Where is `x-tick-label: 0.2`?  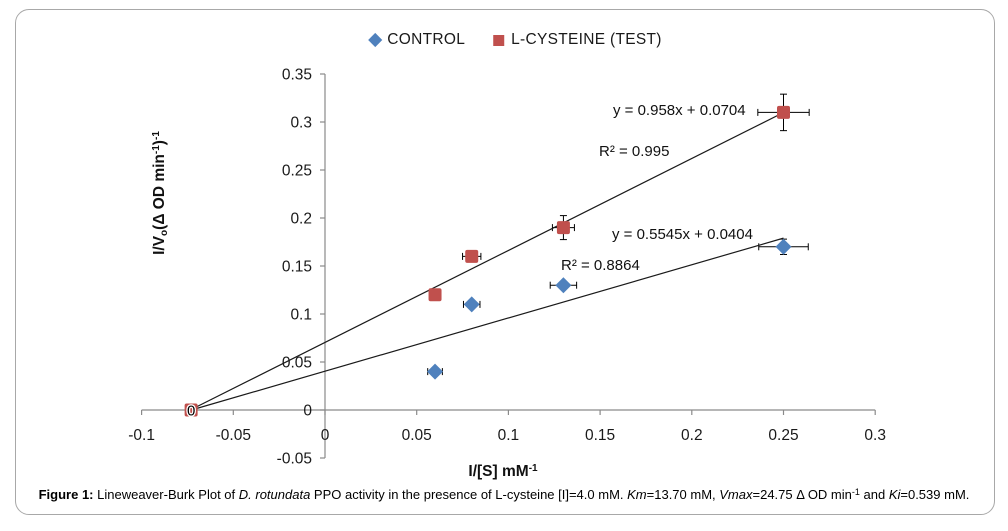 x-tick-label: 0.2 is located at coordinates (692, 435).